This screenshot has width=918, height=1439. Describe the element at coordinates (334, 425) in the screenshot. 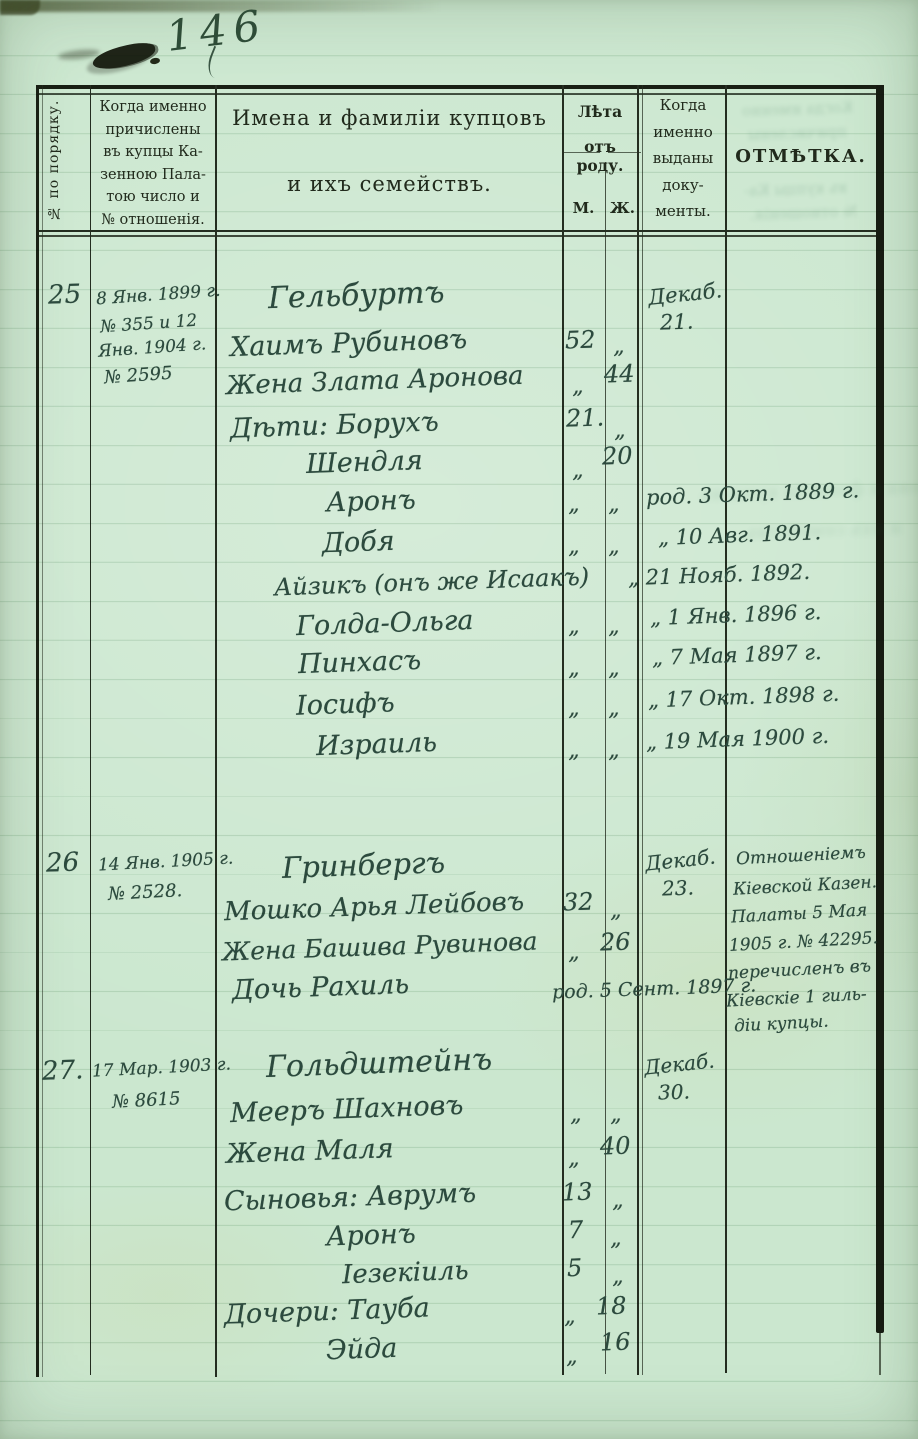

I see `member-name: Дѣти: Борухъ` at that location.